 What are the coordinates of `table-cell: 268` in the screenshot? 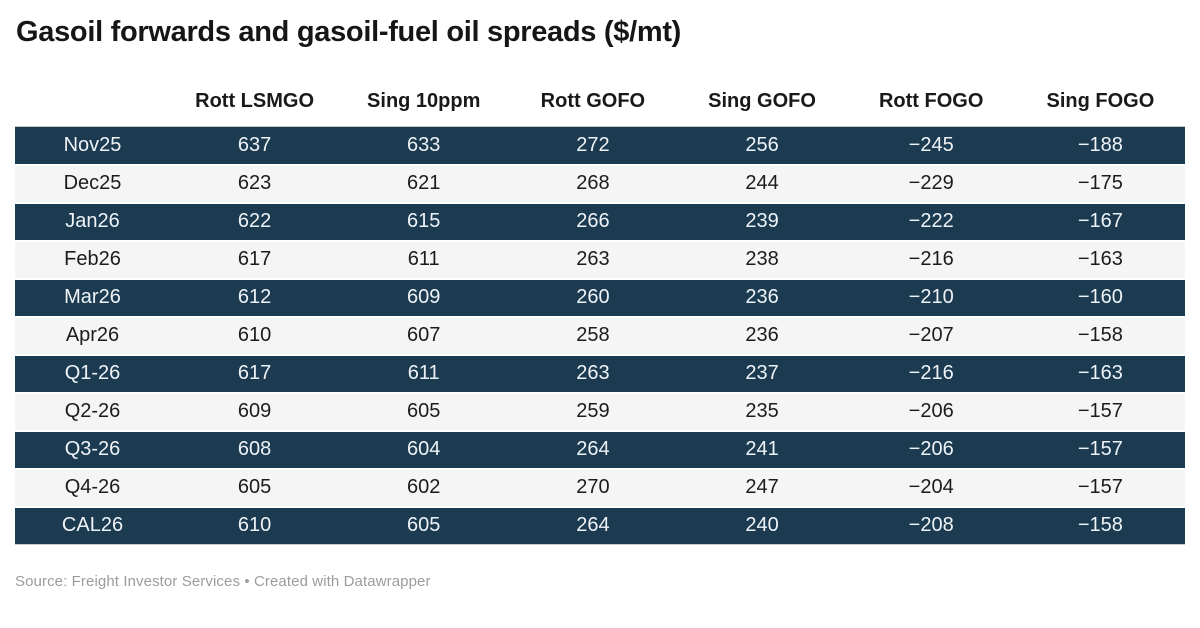 It's located at (593, 183).